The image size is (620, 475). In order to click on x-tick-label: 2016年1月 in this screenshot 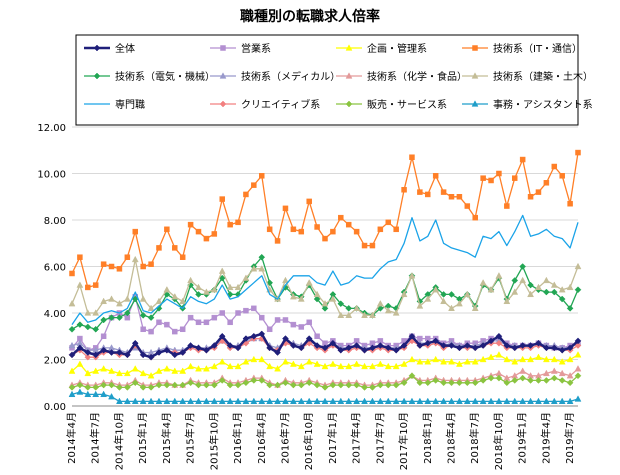, I will do `click(237, 438)`.